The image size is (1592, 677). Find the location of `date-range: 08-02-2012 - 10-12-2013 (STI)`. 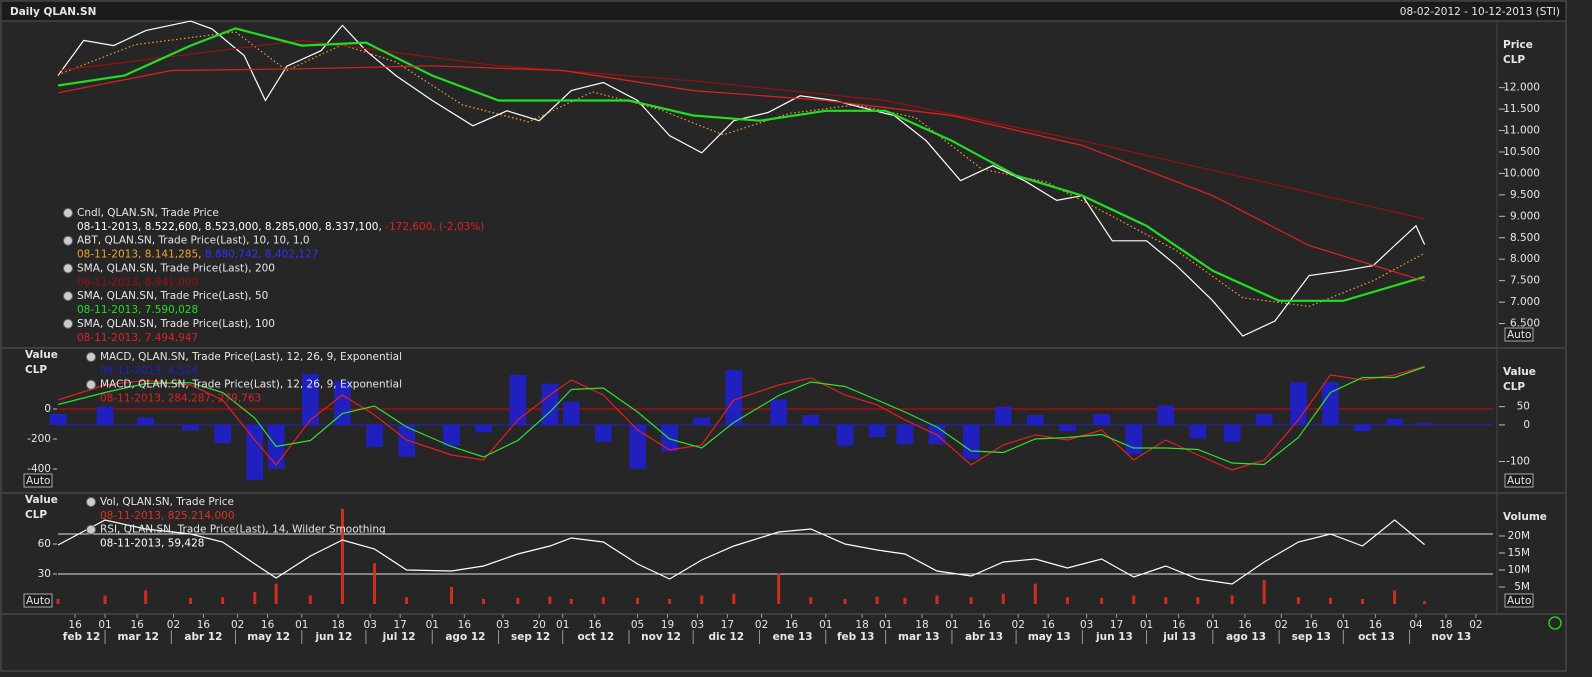

date-range: 08-02-2012 - 10-12-2013 (STI) is located at coordinates (1480, 12).